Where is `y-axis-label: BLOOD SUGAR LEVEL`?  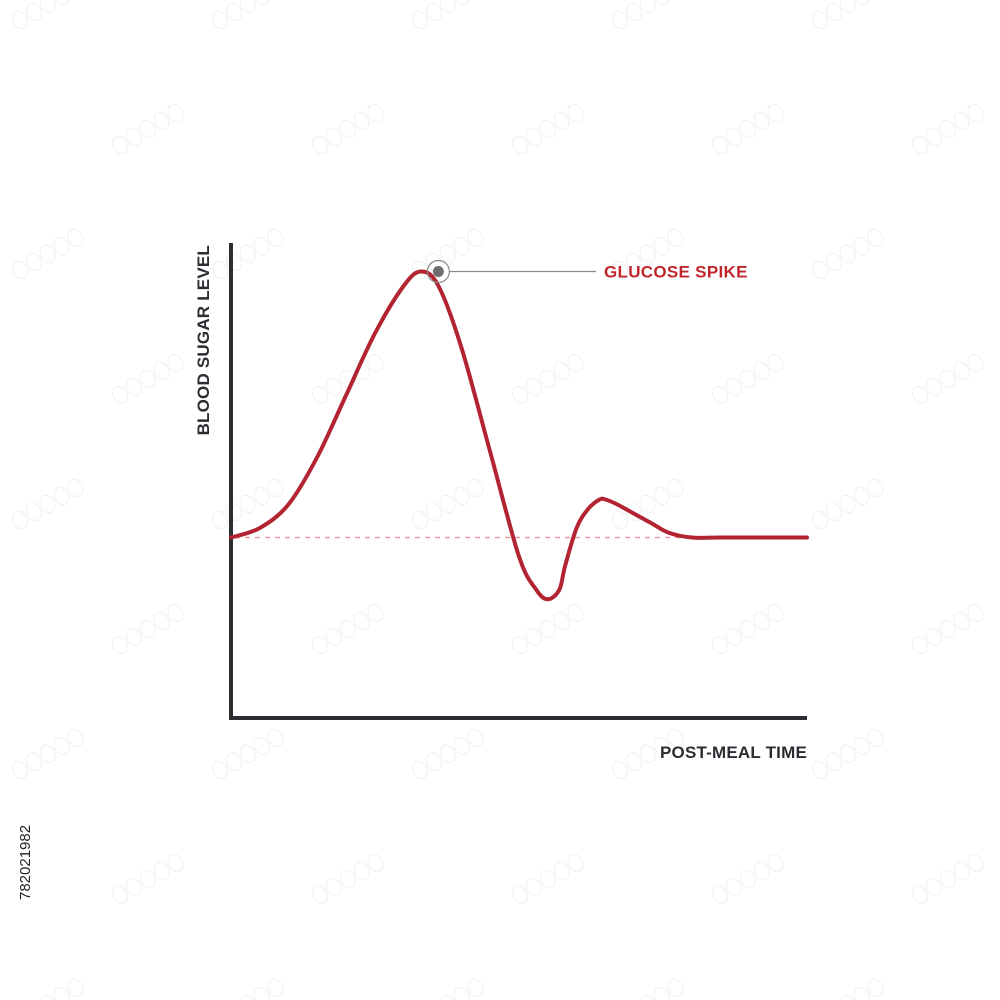 y-axis-label: BLOOD SUGAR LEVEL is located at coordinates (203, 340).